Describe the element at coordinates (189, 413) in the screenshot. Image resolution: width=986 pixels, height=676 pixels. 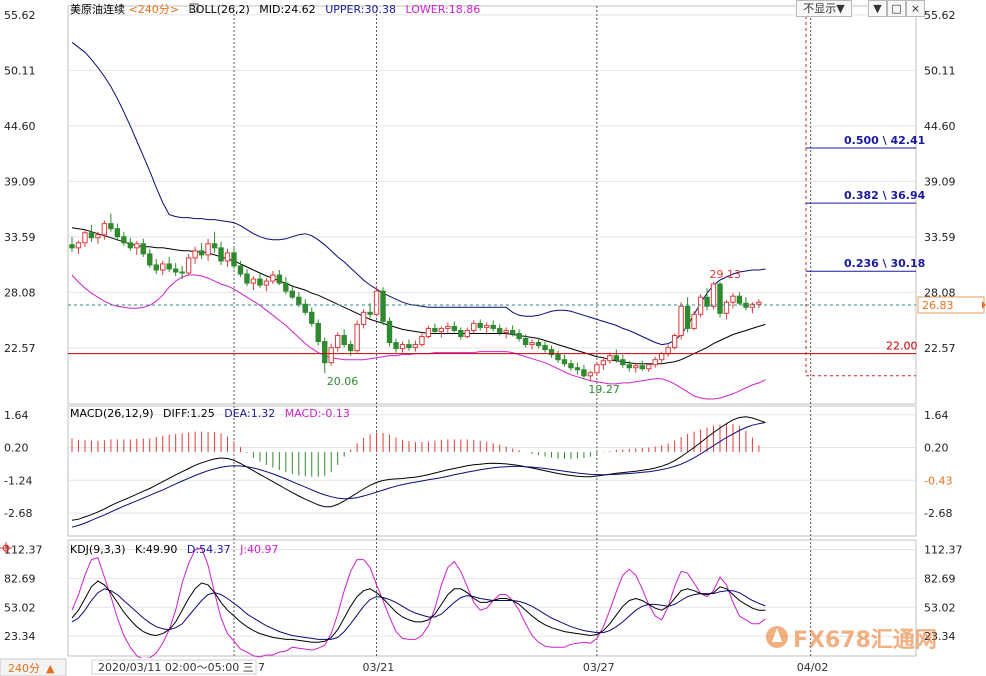
I see `macd-diff: DIFF:1.25` at that location.